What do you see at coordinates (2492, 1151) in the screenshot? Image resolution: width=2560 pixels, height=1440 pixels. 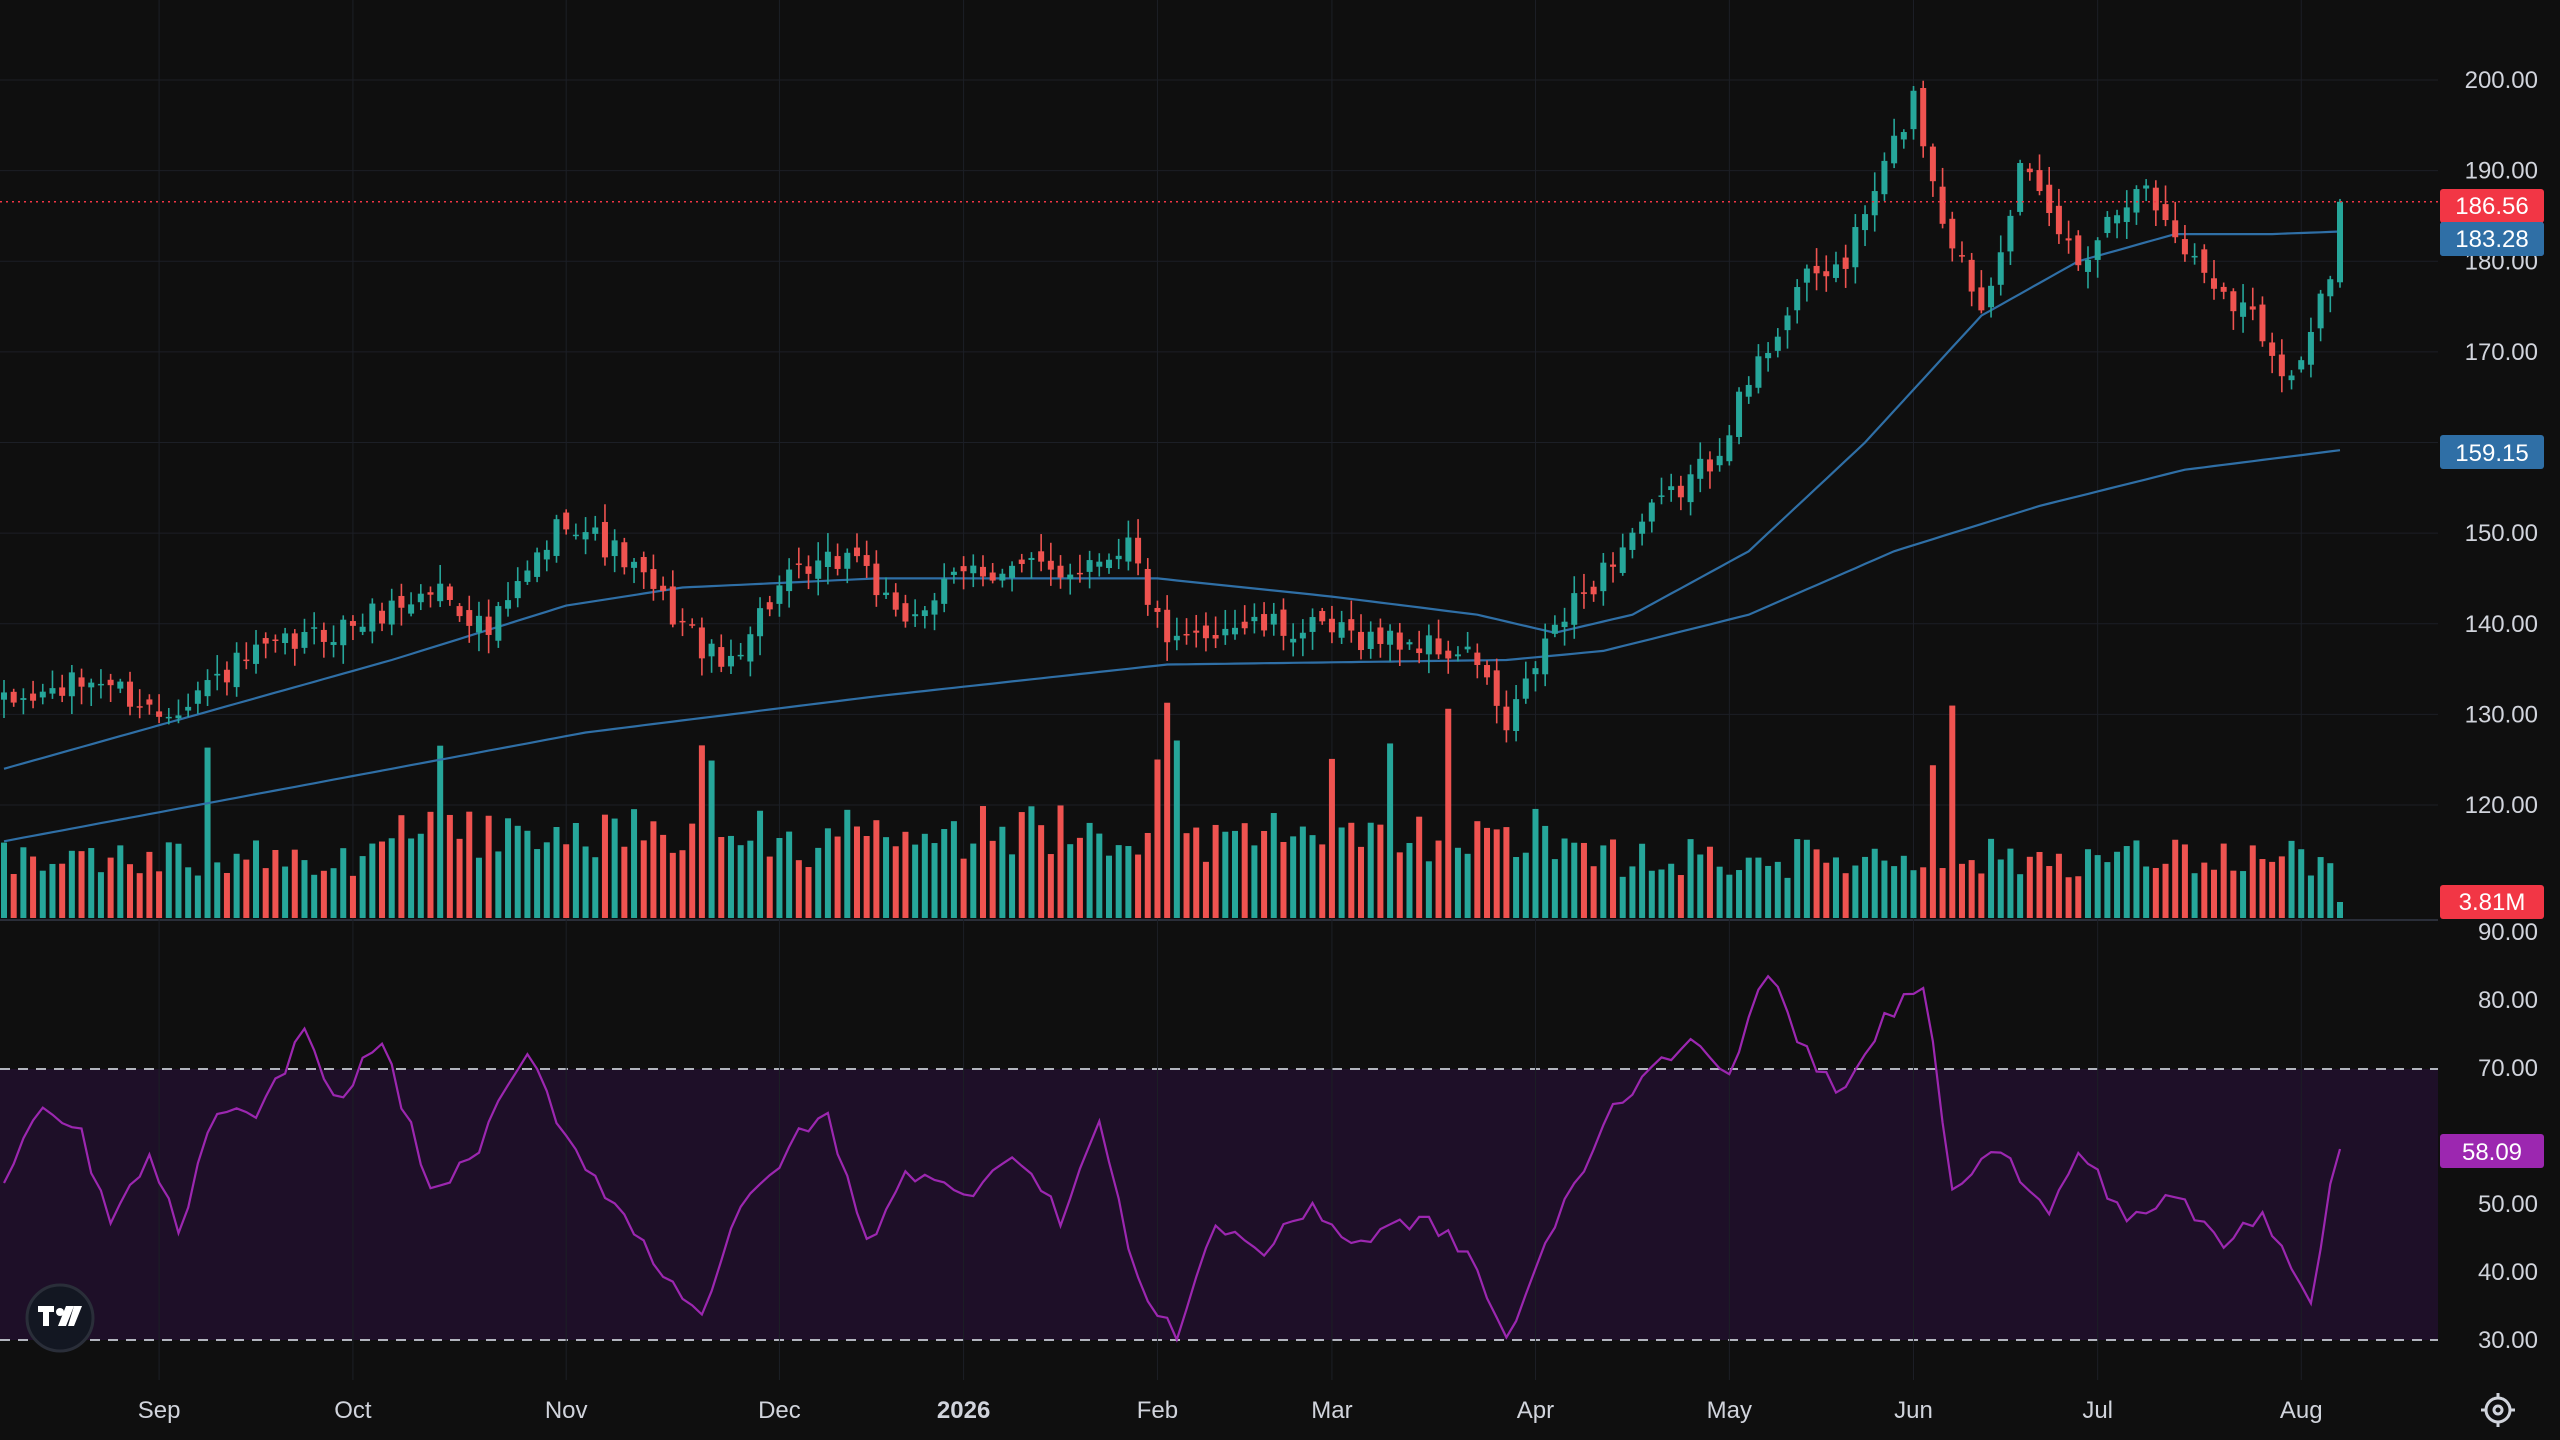 I see `rsi-badge: 58.09` at bounding box center [2492, 1151].